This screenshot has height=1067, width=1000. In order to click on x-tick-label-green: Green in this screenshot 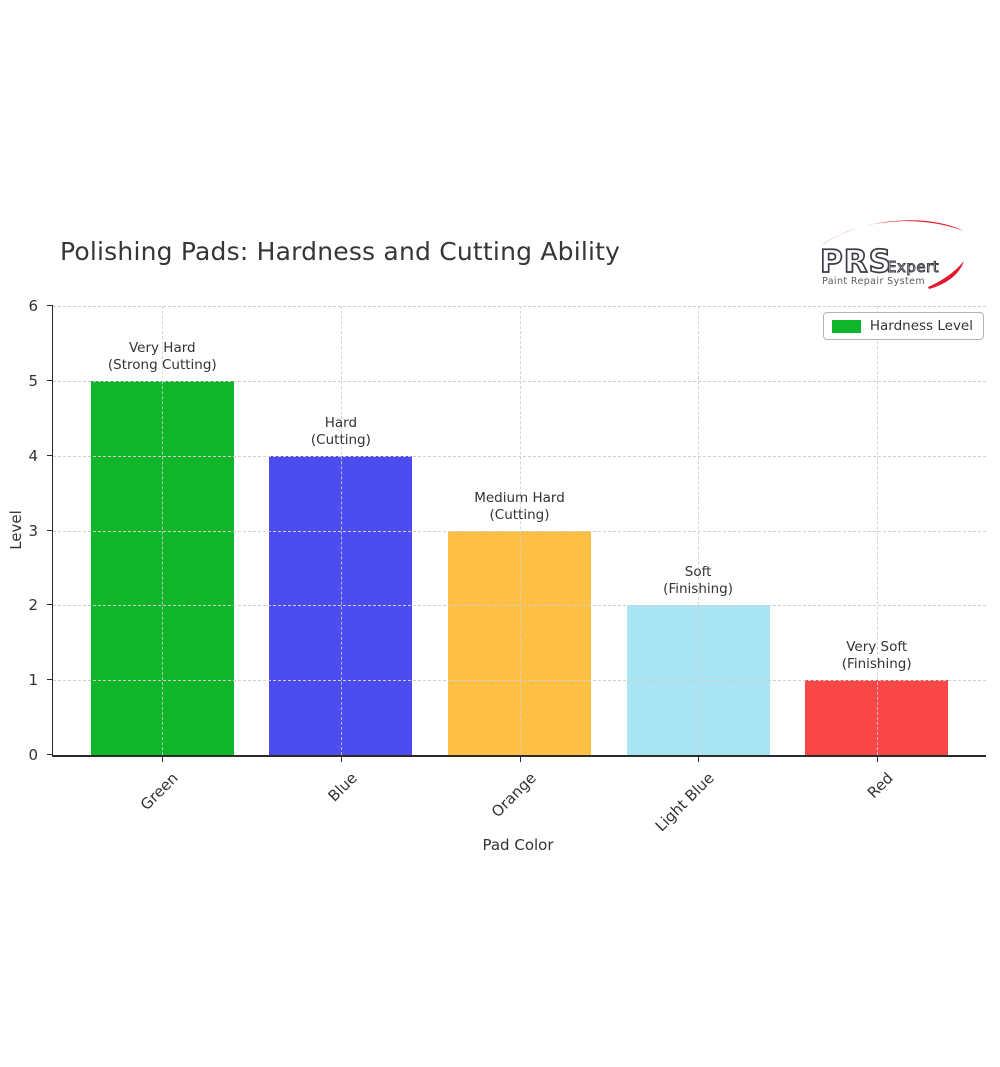, I will do `click(160, 791)`.